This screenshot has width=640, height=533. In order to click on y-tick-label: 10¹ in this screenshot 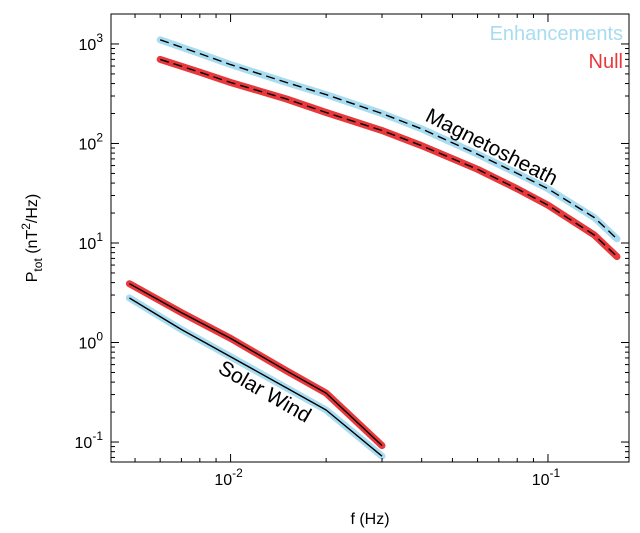, I will do `click(91, 241)`.